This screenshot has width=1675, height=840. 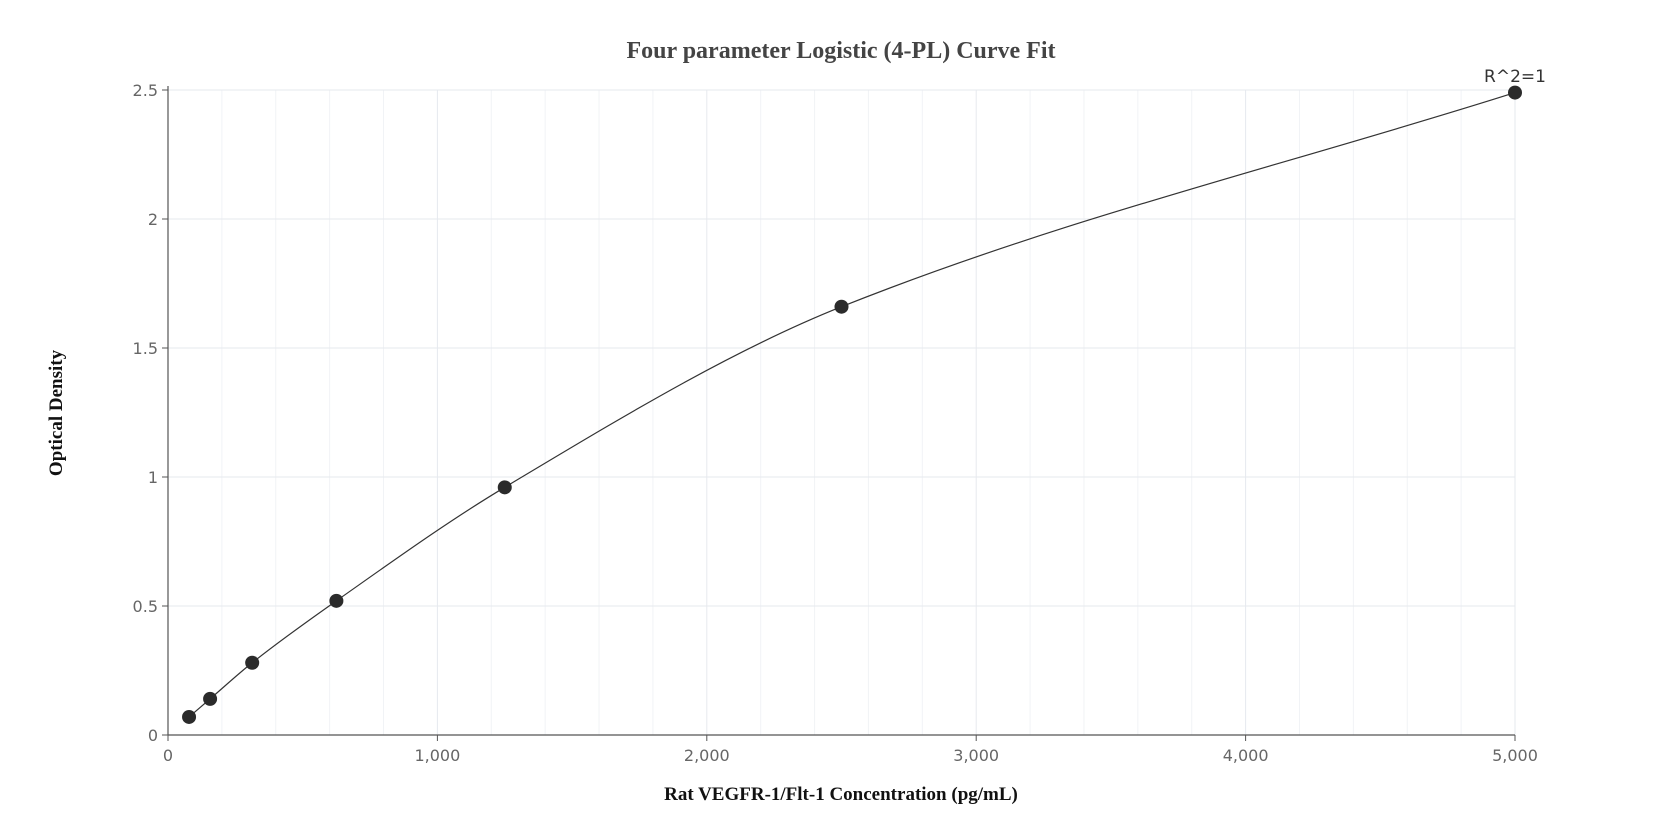 I want to click on y-tick-label: 2.5, so click(x=145, y=90).